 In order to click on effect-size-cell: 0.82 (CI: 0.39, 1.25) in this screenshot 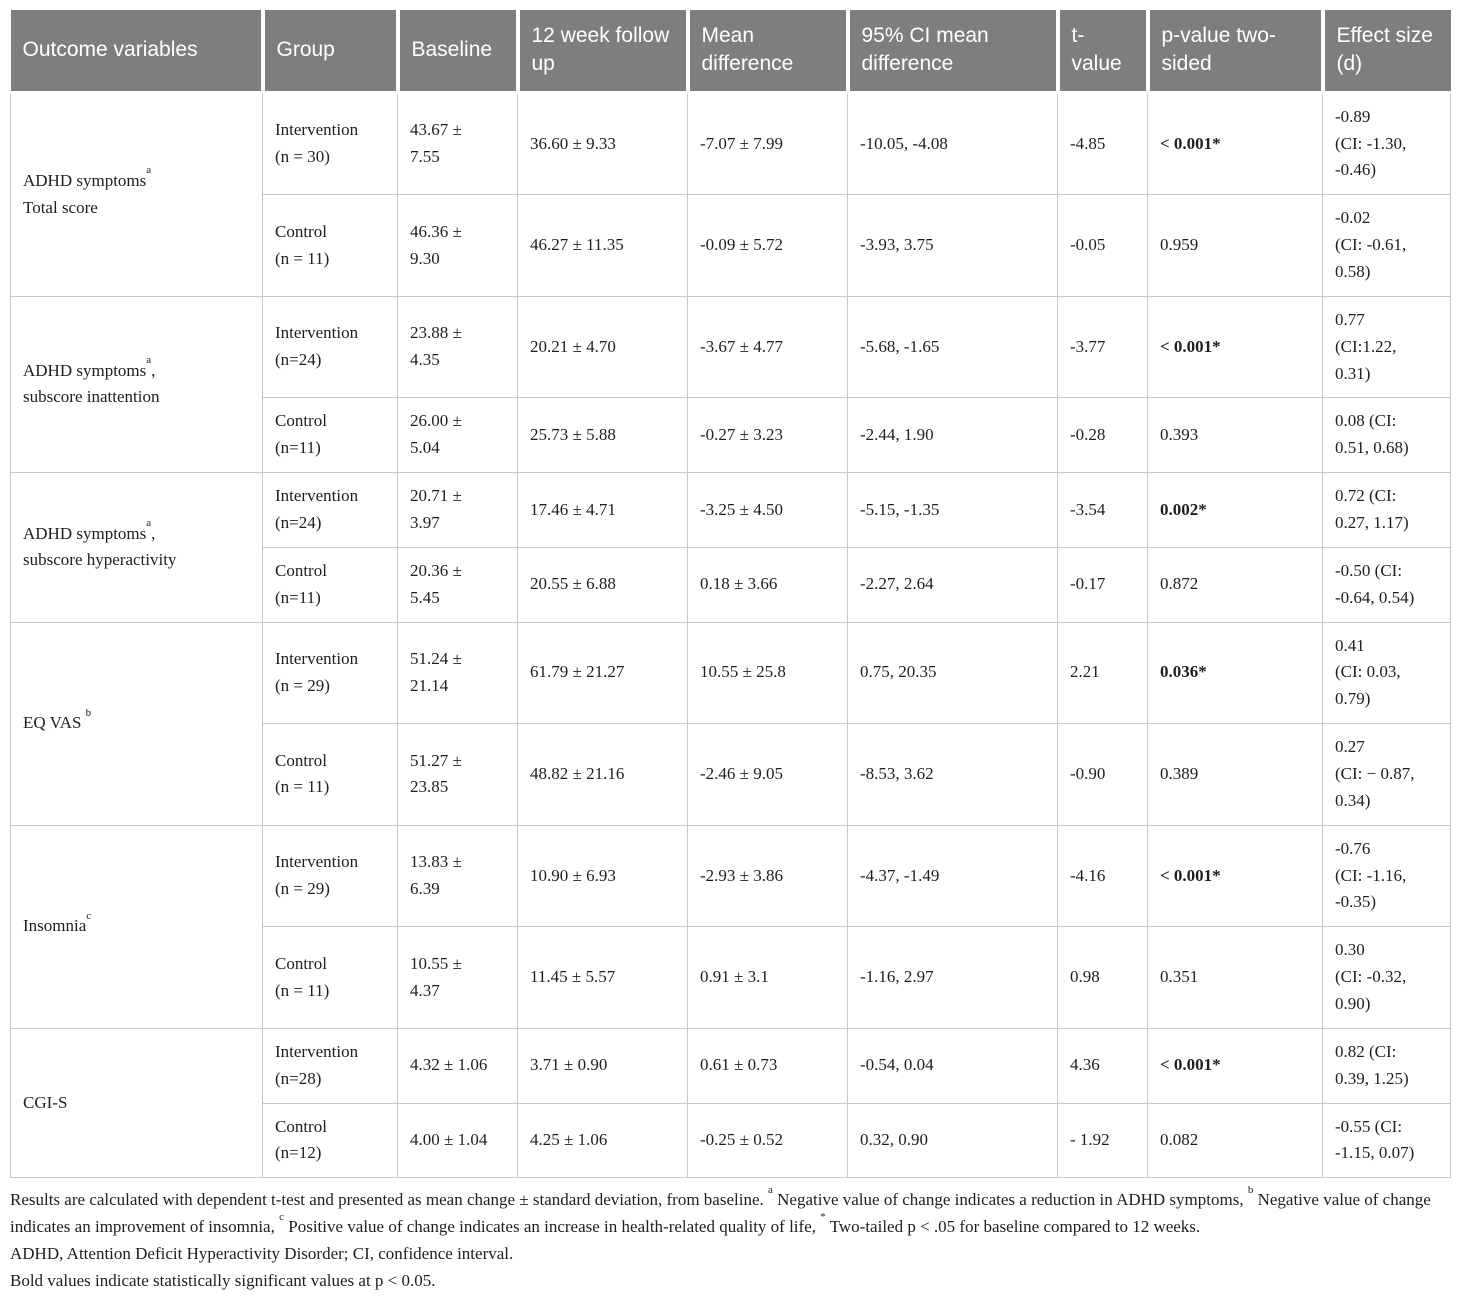, I will do `click(1386, 1065)`.